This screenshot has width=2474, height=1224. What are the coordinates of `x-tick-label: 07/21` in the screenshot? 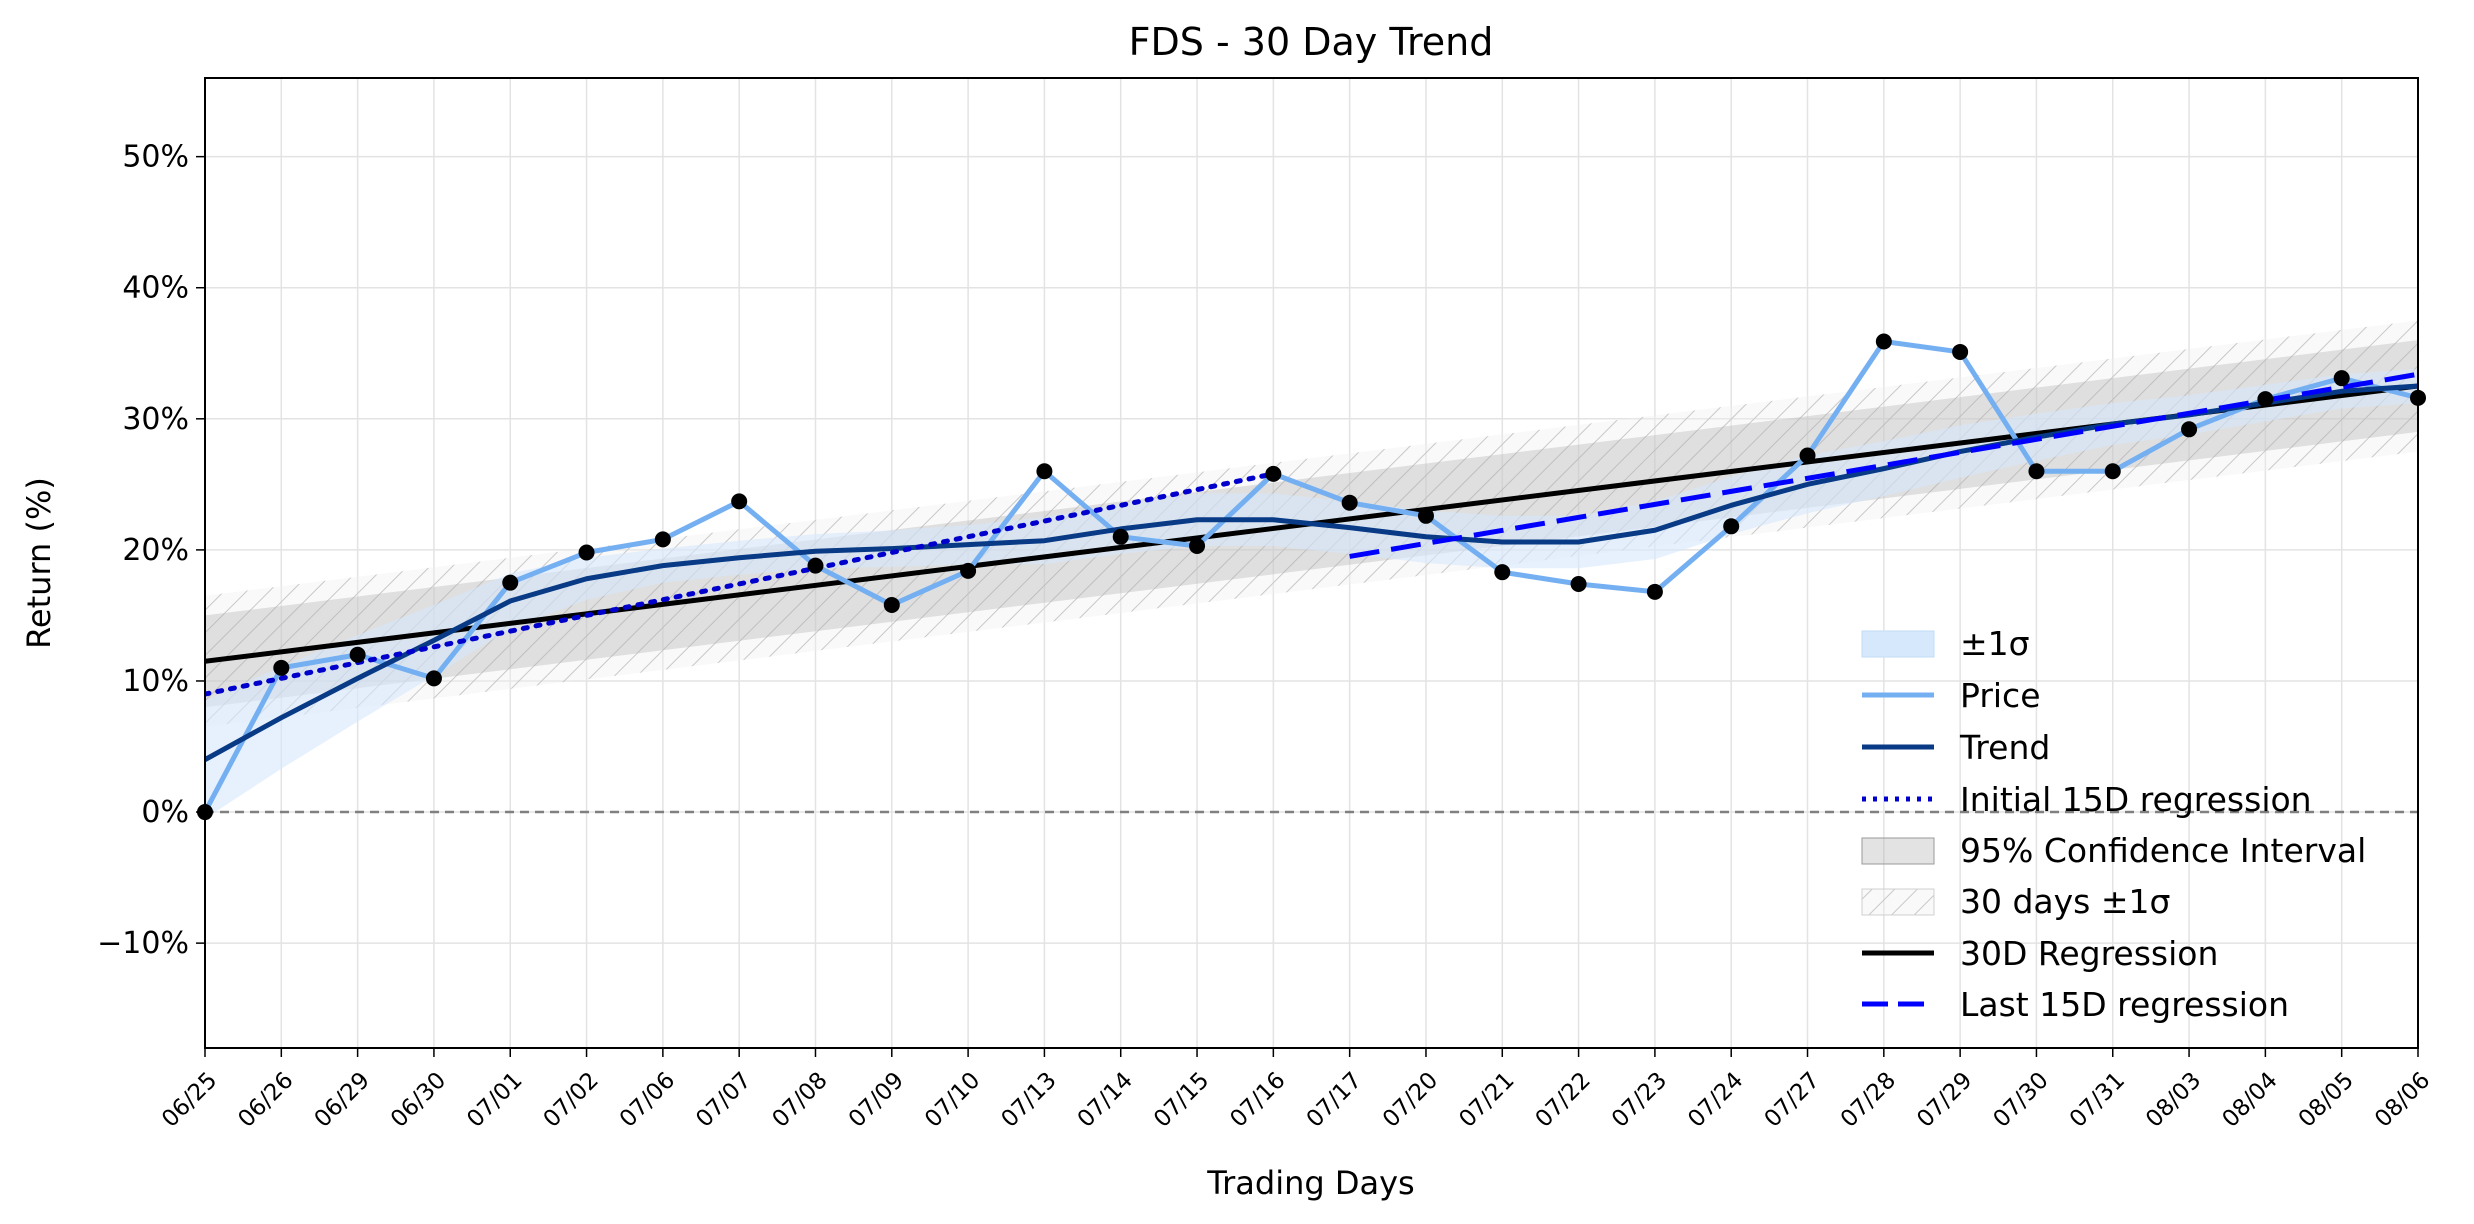 It's located at (1486, 1099).